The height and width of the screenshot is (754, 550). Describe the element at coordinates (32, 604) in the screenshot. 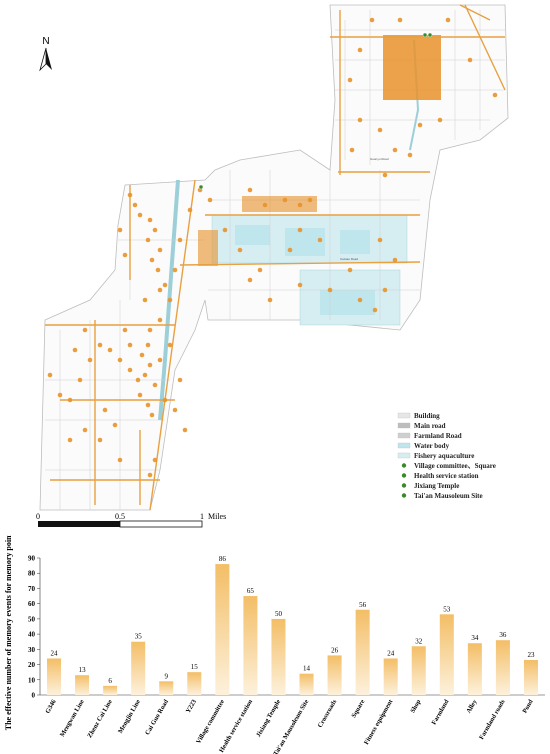

I see `y-tick-label: 60` at that location.